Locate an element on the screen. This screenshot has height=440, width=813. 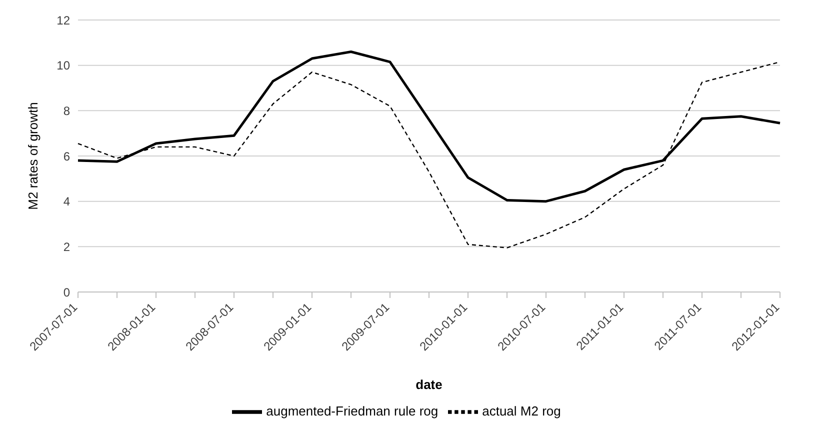
x-axis-title: date is located at coordinates (429, 384).